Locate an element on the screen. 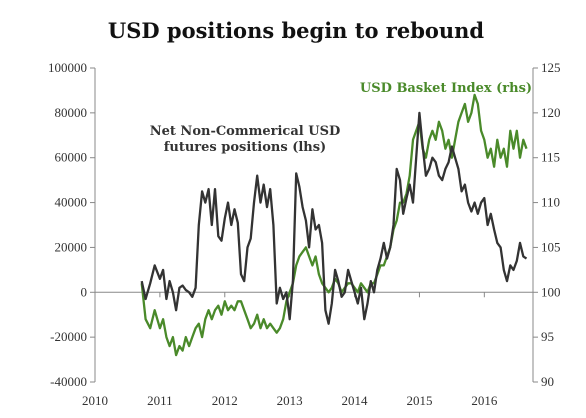 This screenshot has width=586, height=418. right-y-tick-label: 95 is located at coordinates (547, 336).